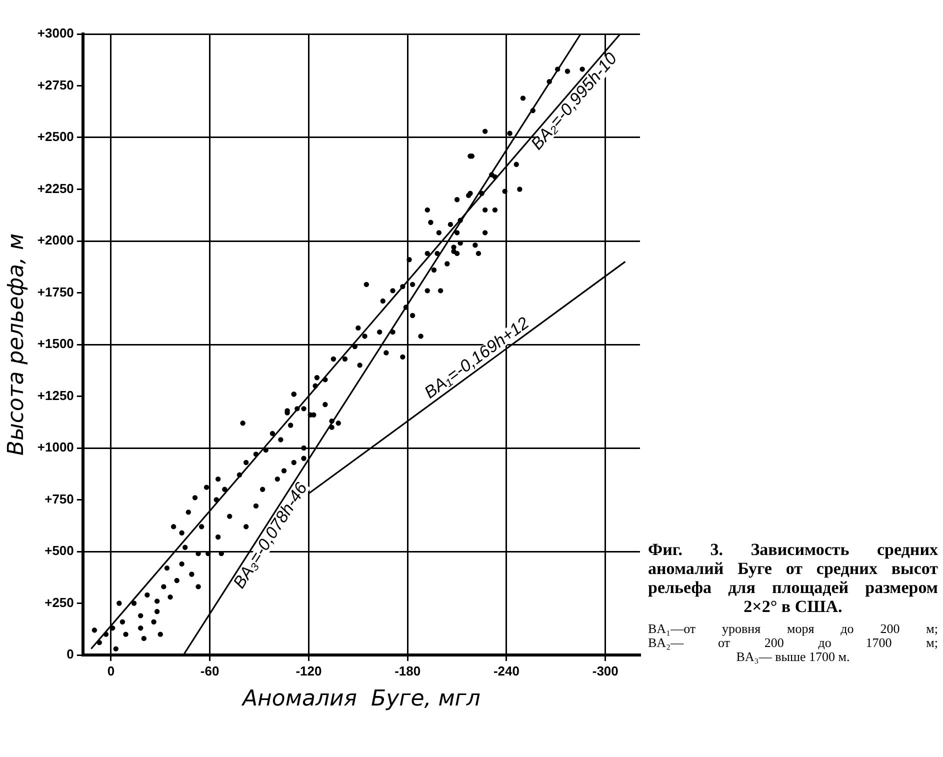  What do you see at coordinates (111, 670) in the screenshot?
I see `x-tick-label: 0` at bounding box center [111, 670].